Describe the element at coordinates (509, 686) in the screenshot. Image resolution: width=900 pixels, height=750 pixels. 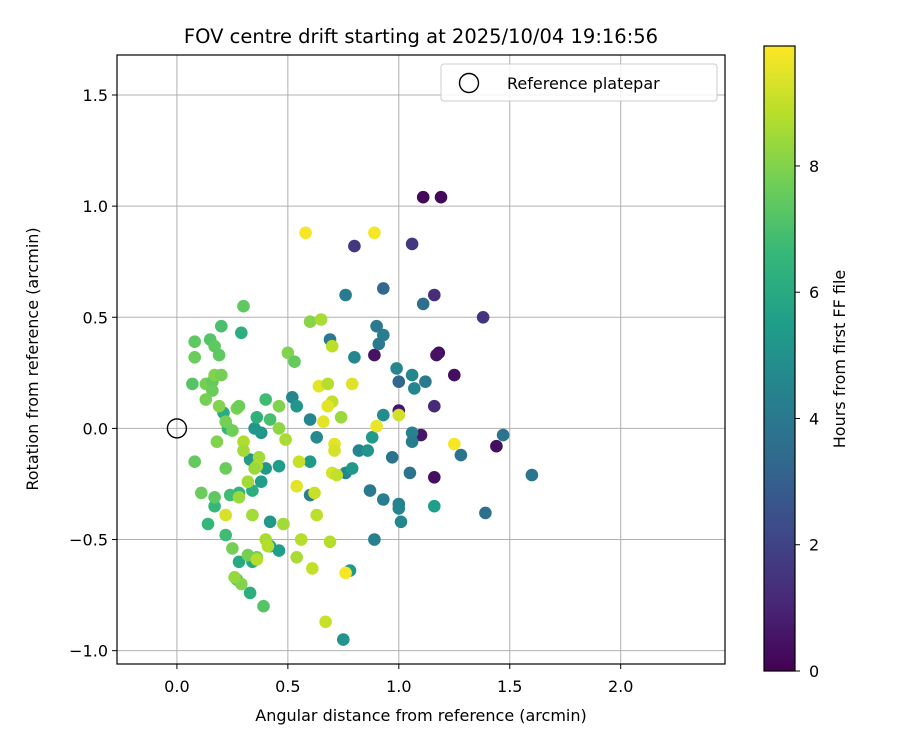
I see `x-tick-label: 1.5` at that location.